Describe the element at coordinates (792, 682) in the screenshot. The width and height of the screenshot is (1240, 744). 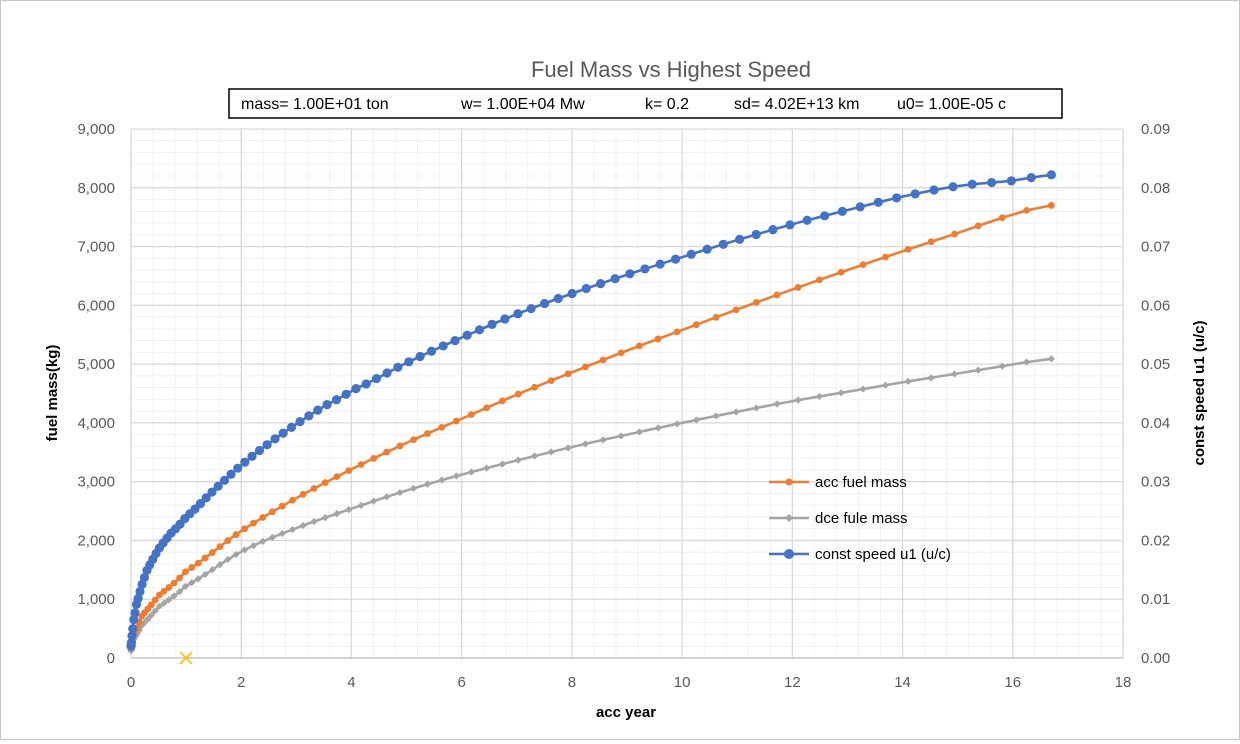
I see `x-tick-label: 12` at that location.